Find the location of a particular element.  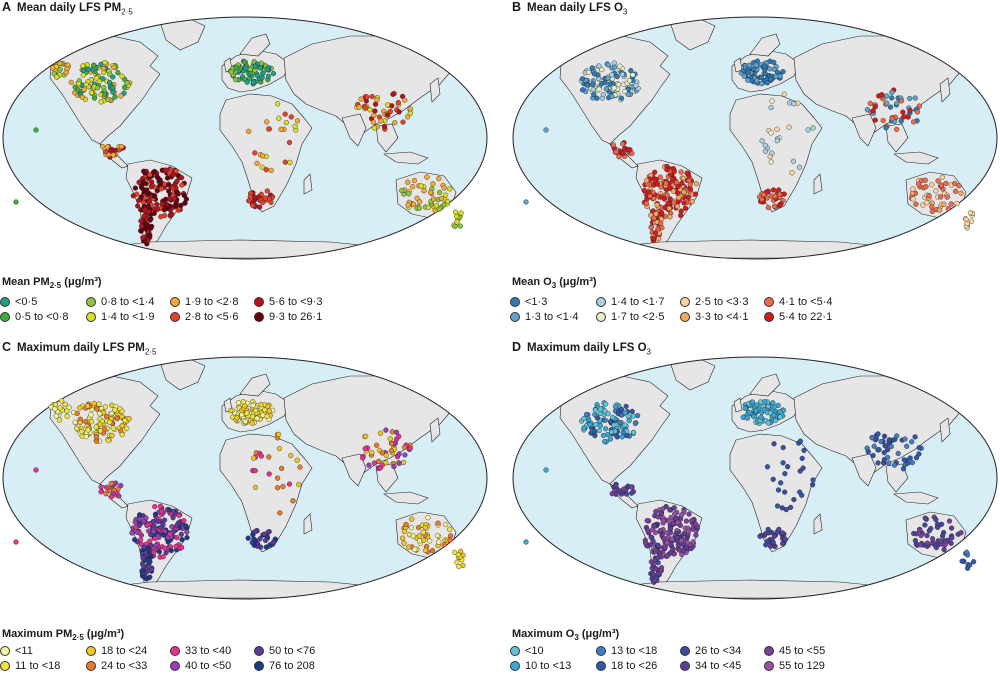

legend-unit: (μg/m³) is located at coordinates (81, 282).